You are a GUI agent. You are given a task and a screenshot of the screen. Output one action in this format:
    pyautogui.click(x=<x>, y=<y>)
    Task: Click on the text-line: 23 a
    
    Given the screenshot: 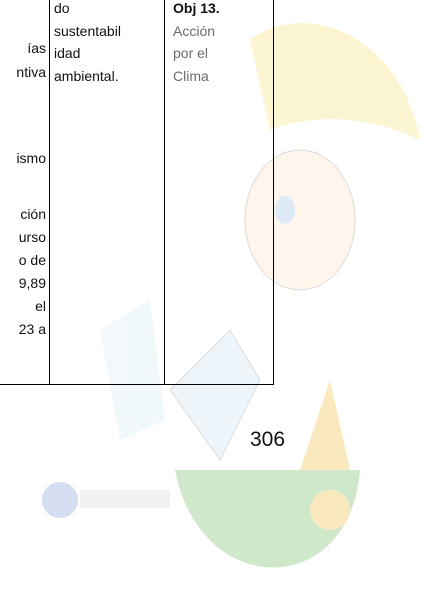 What is the action you would take?
    pyautogui.click(x=32, y=329)
    